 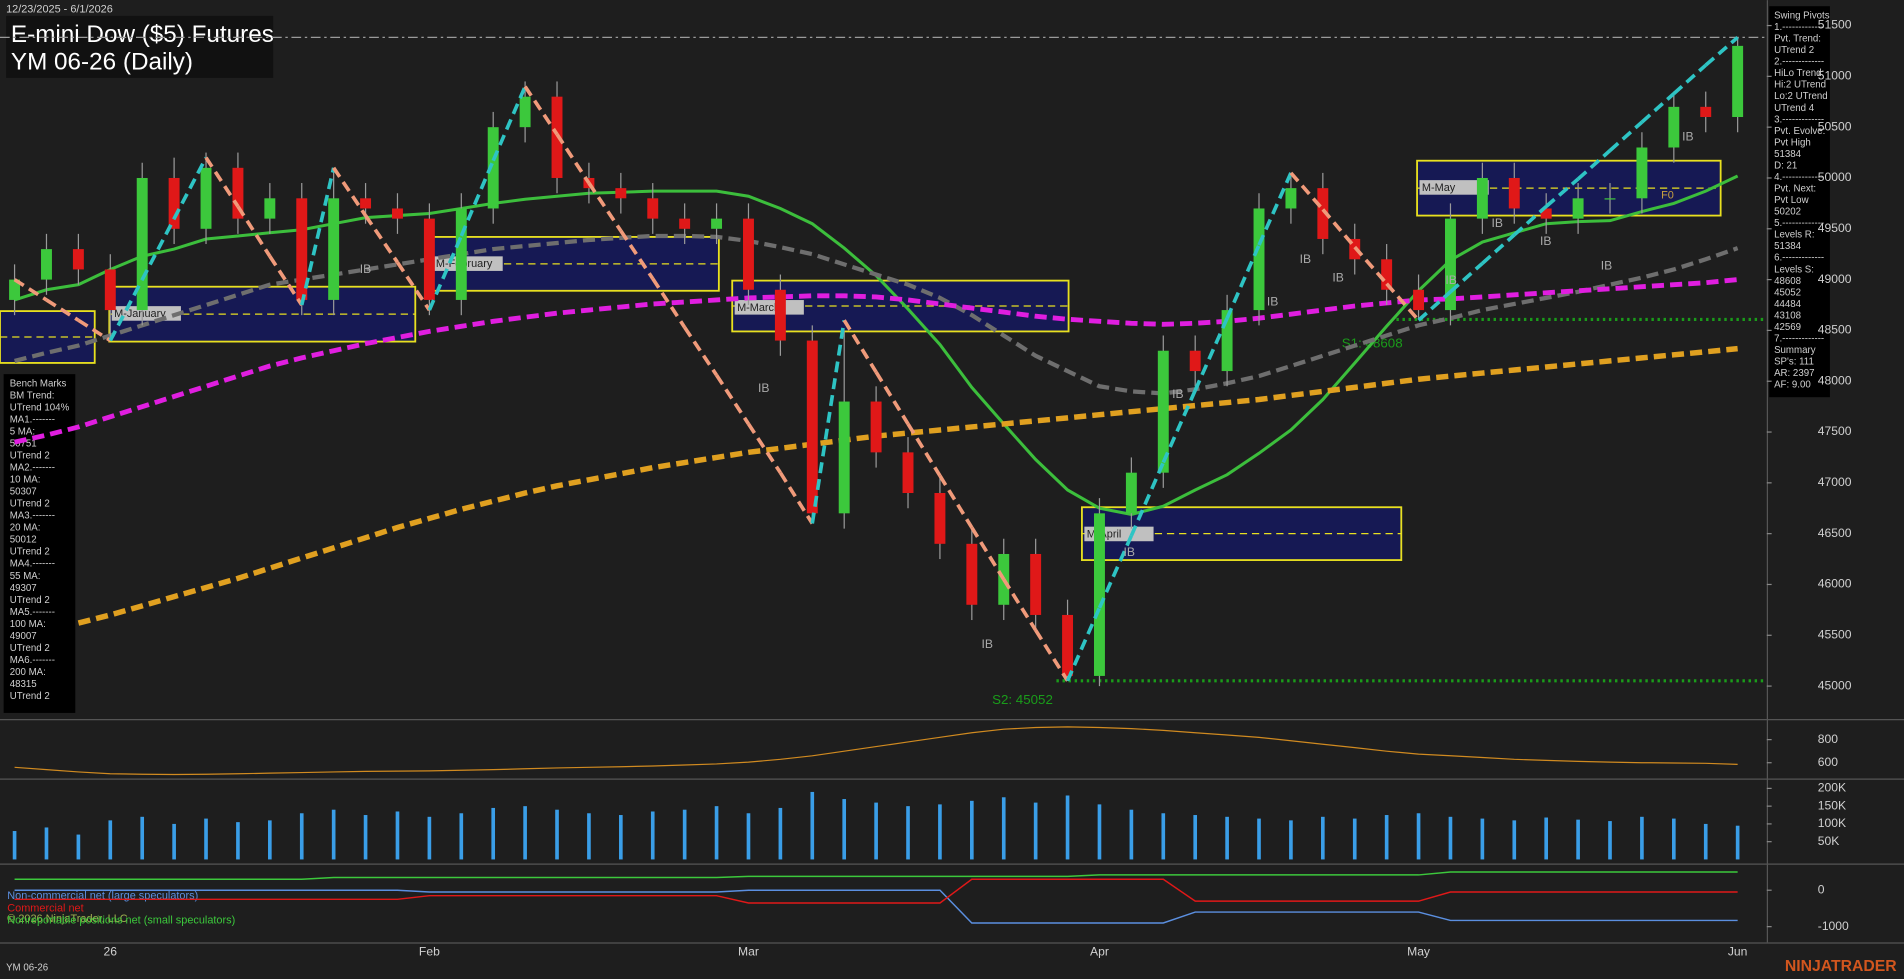 I want to click on swing-pivot-text: 2.-------------, so click(x=1799, y=62).